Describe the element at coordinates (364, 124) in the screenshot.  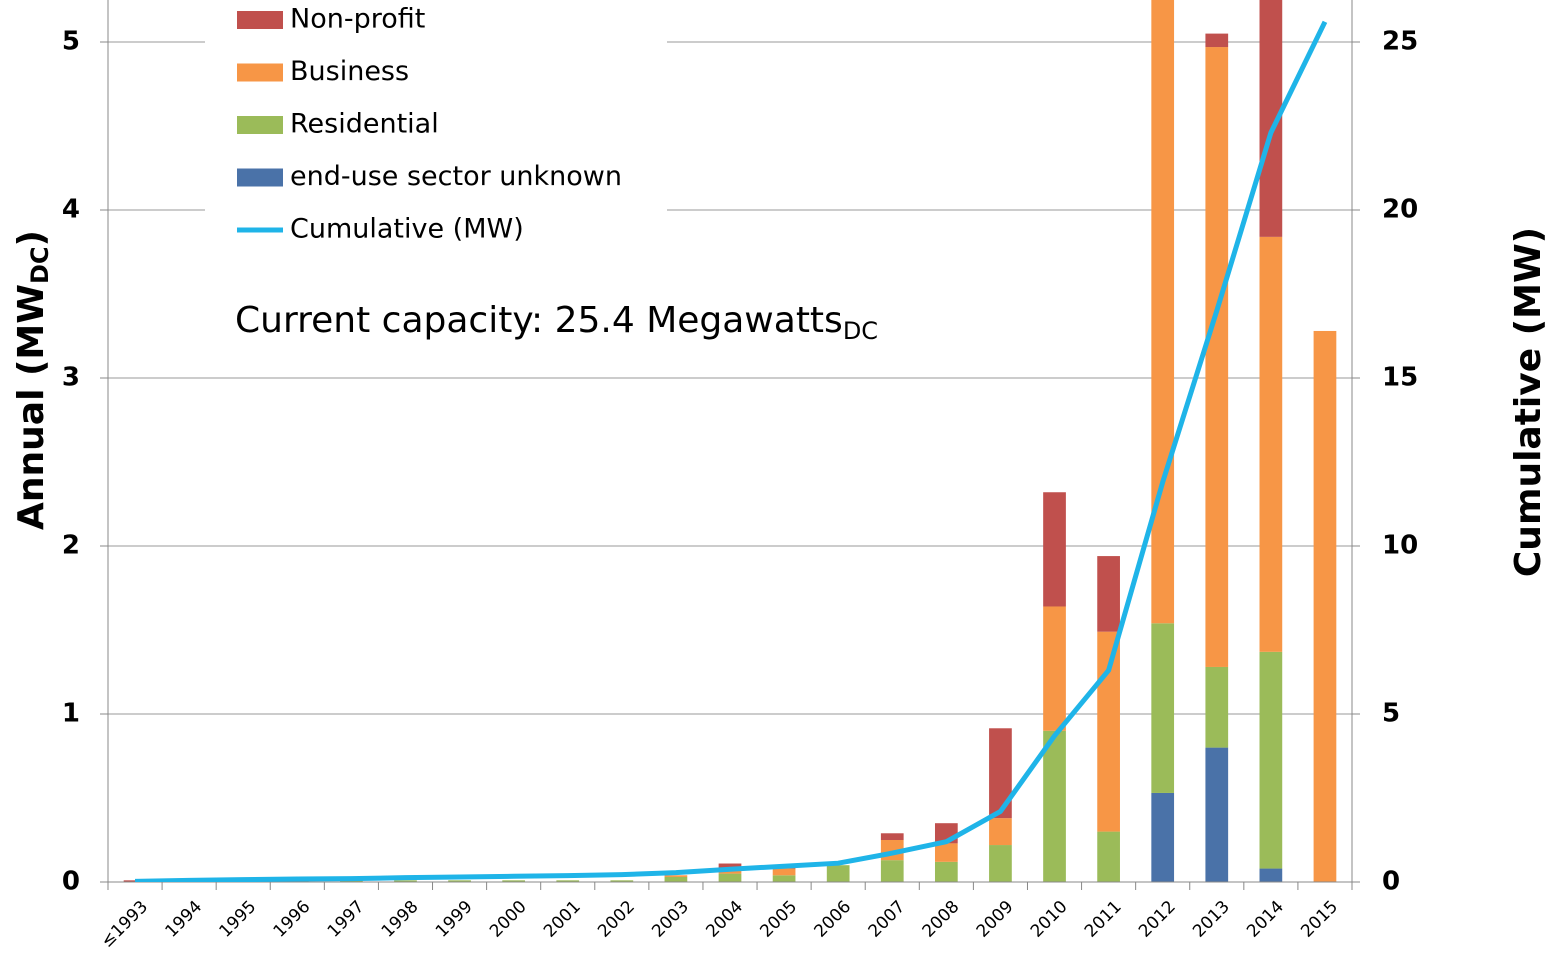
I see `legend-label: Residential` at that location.